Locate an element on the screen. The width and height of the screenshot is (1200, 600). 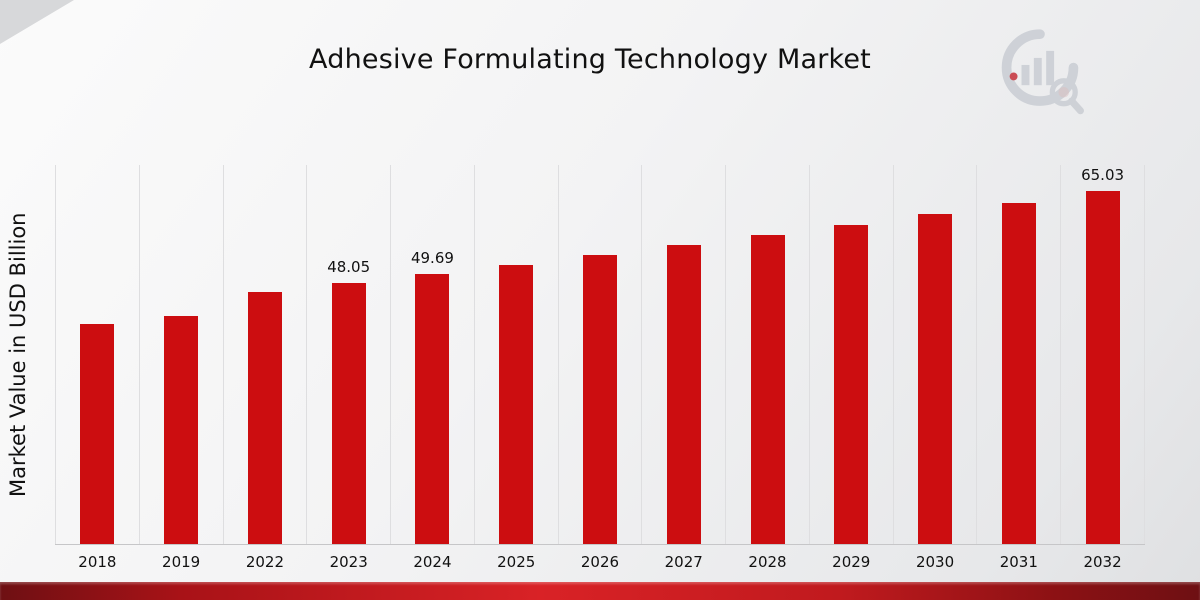
bar-2032 is located at coordinates (1102, 367).